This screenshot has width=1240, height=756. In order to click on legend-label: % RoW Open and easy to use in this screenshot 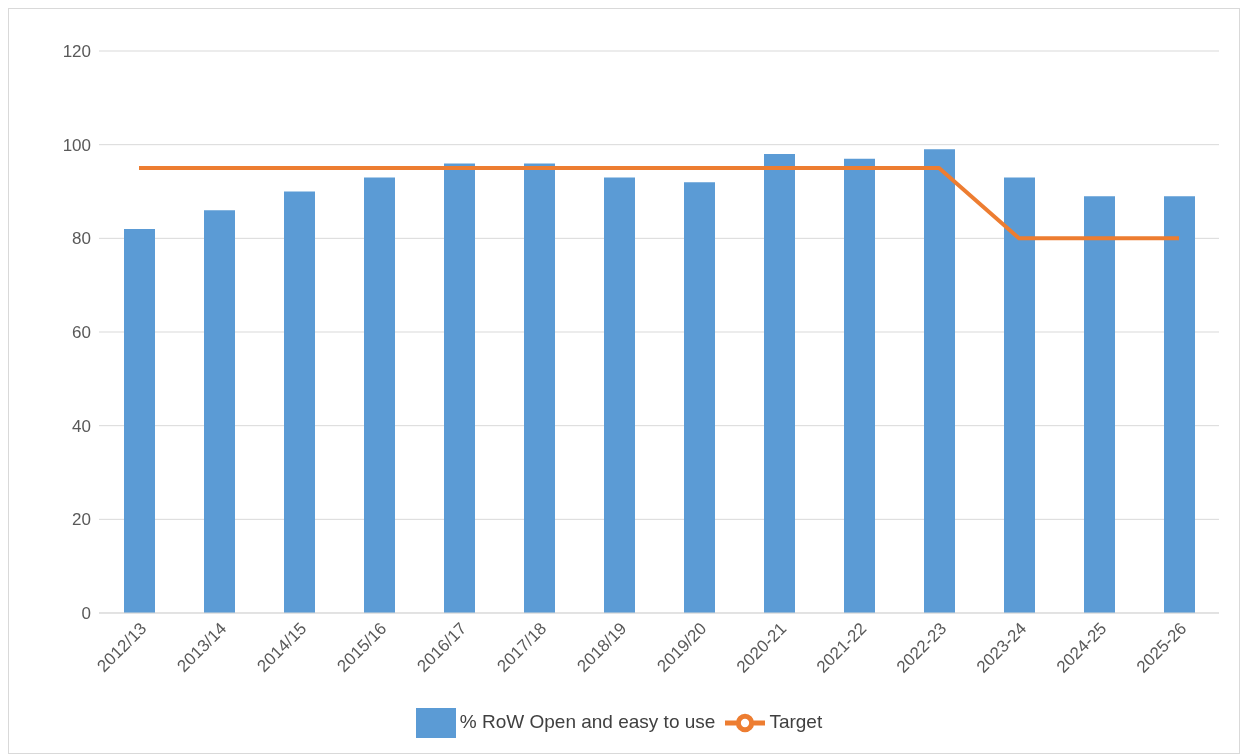, I will do `click(587, 722)`.